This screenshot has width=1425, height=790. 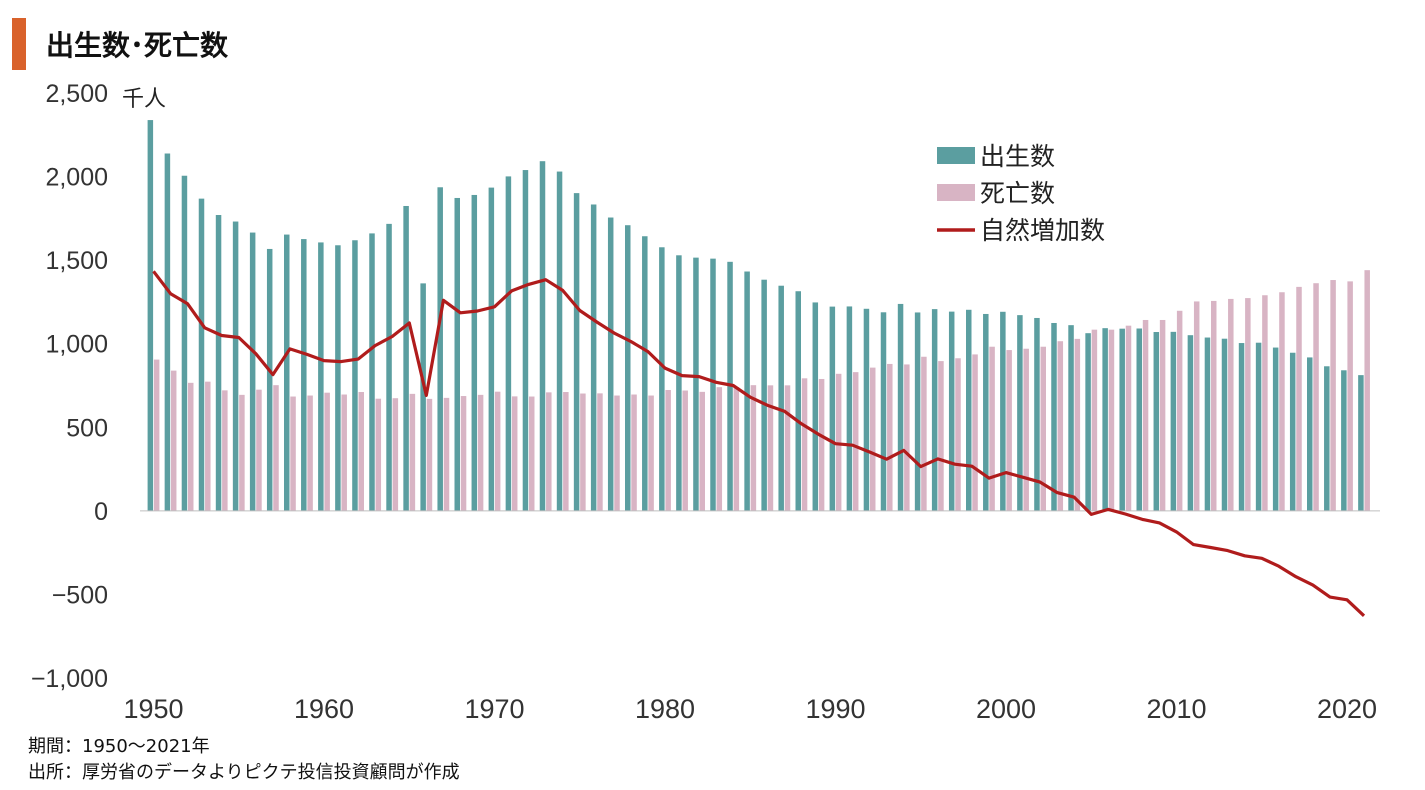 What do you see at coordinates (406, 358) in the screenshot?
I see `births-bar-1965` at bounding box center [406, 358].